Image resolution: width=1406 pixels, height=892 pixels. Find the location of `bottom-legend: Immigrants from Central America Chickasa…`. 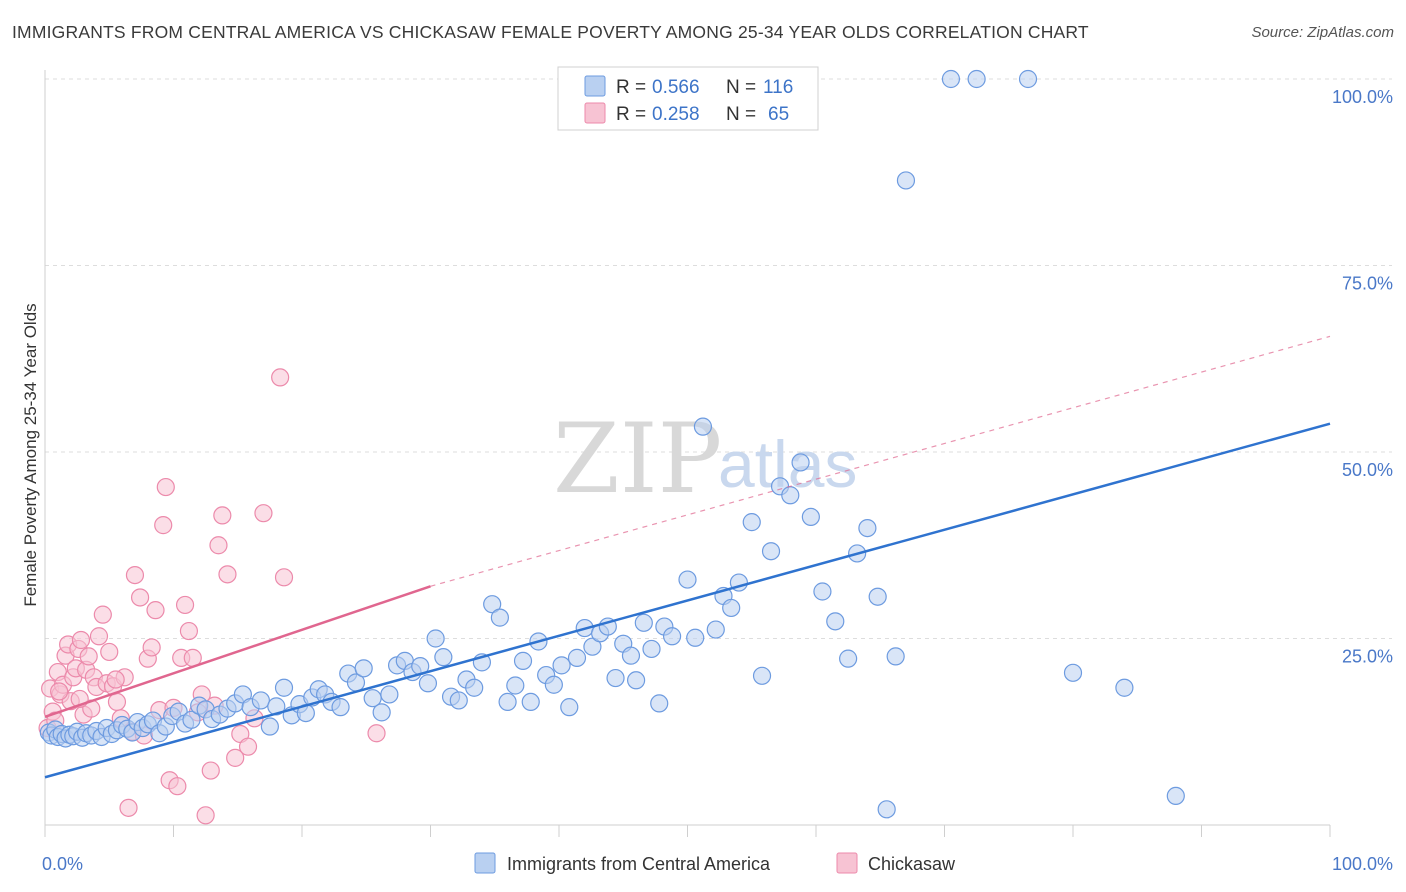

bottom-legend: Immigrants from Central America Chickasa… is located at coordinates (715, 863).